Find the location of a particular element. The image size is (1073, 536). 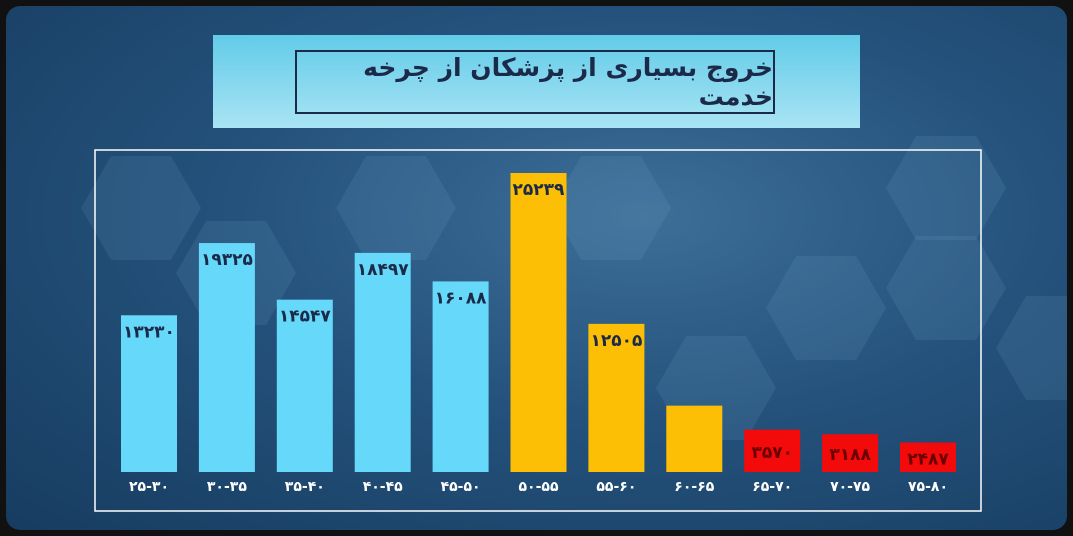

x-tick-label: ۳۰-۳۵ is located at coordinates (227, 487).